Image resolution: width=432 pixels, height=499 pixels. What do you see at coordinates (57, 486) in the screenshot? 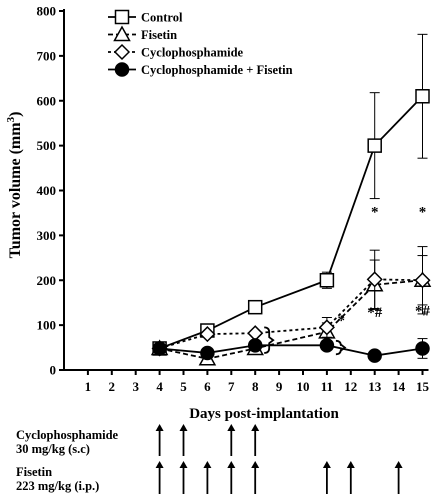
I see `schedule-dose-1: 223 mg/kg (i.p.)` at bounding box center [57, 486].